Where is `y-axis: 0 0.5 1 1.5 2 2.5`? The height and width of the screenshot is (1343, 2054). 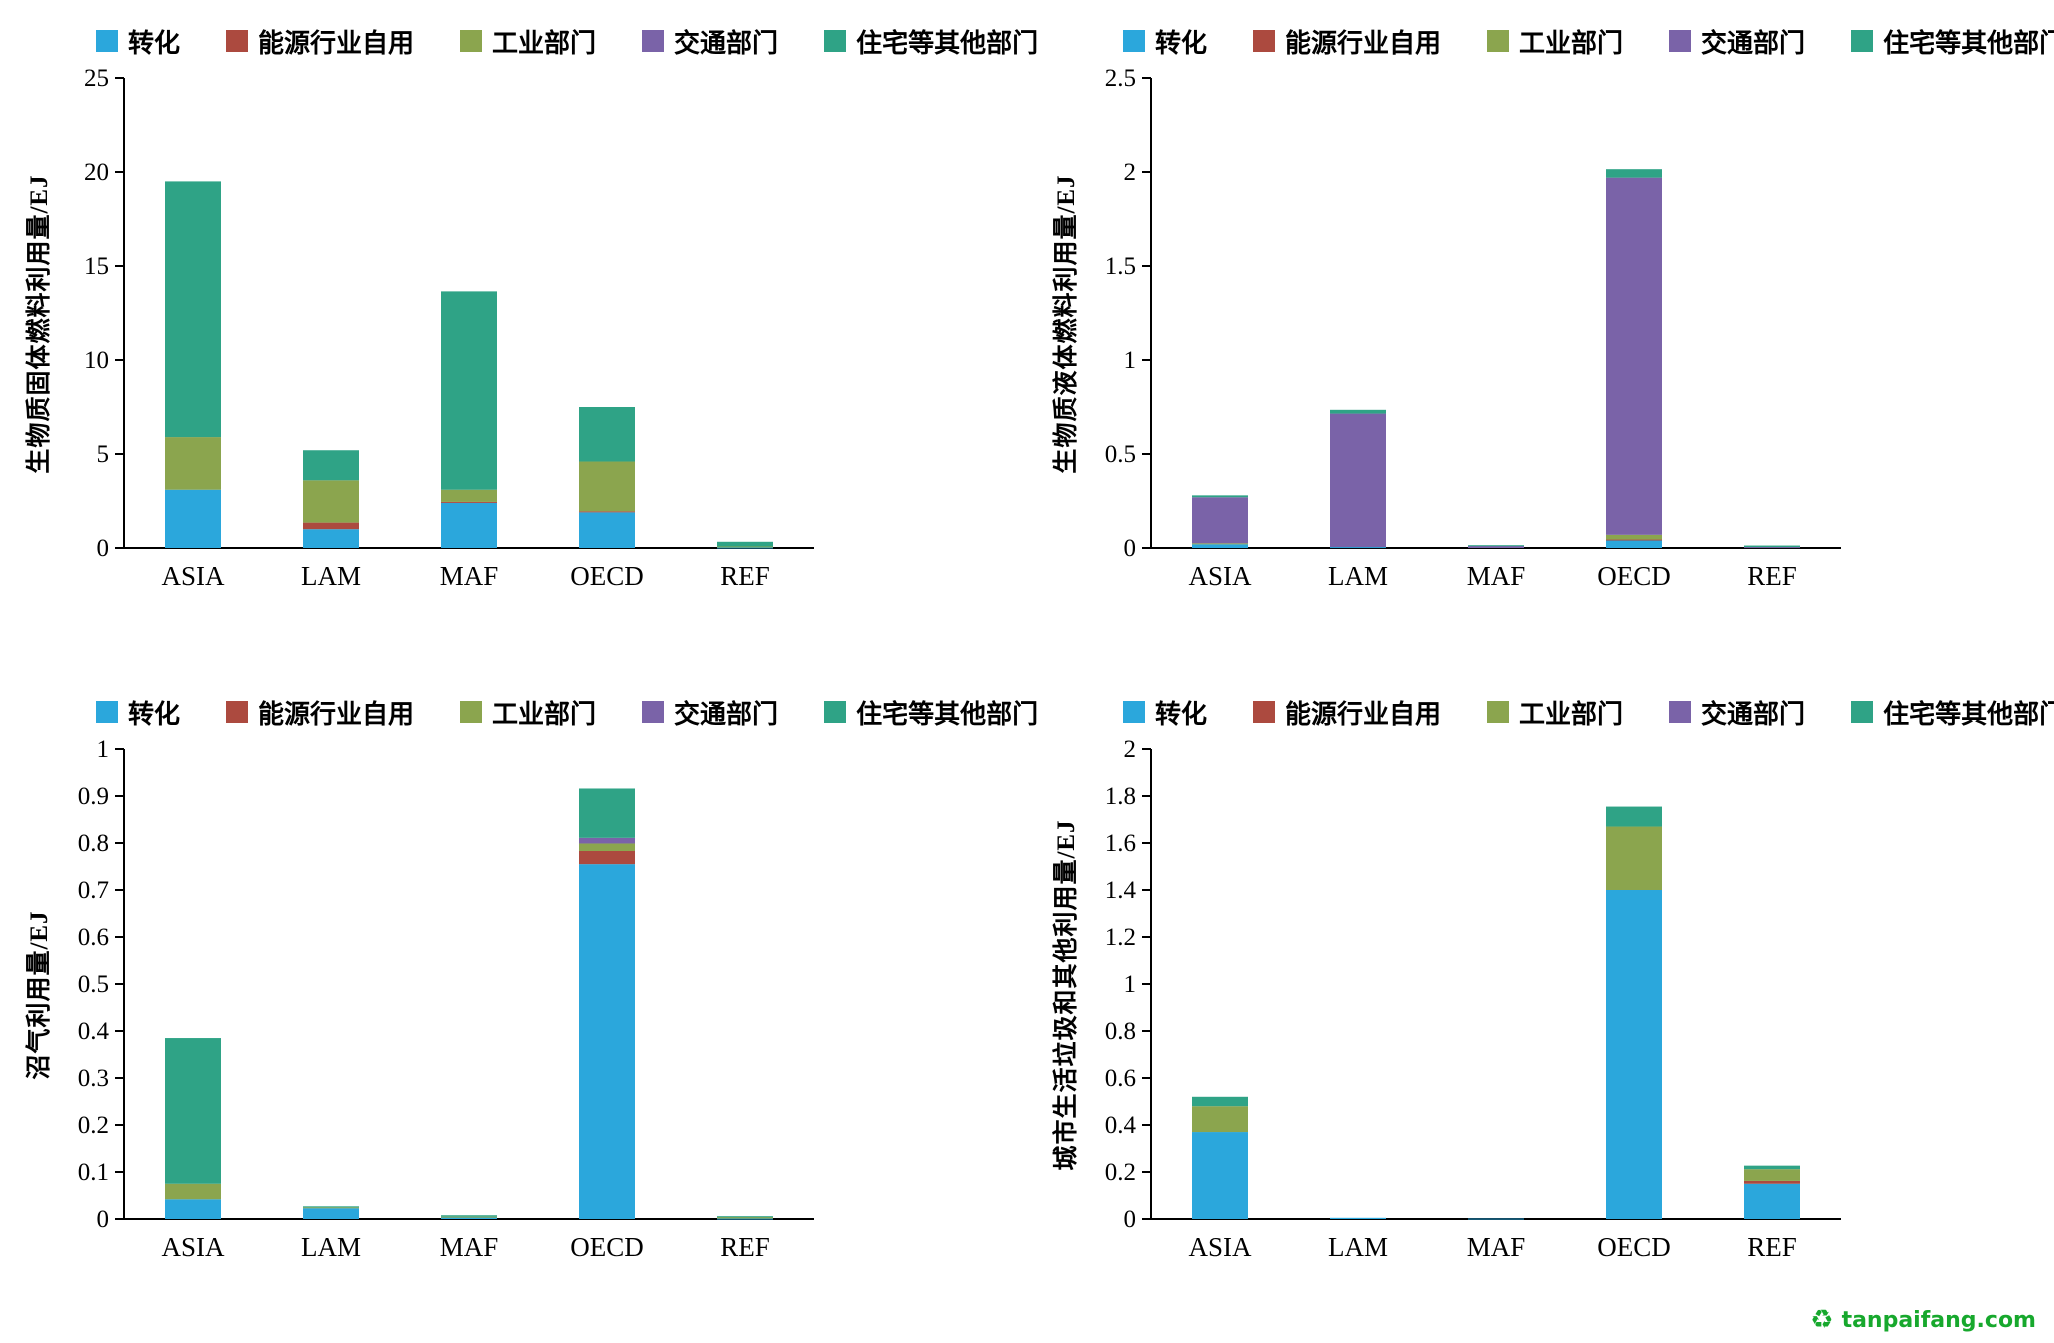 y-axis: 0 0.5 1 1.5 2 2.5 is located at coordinates (1128, 313).